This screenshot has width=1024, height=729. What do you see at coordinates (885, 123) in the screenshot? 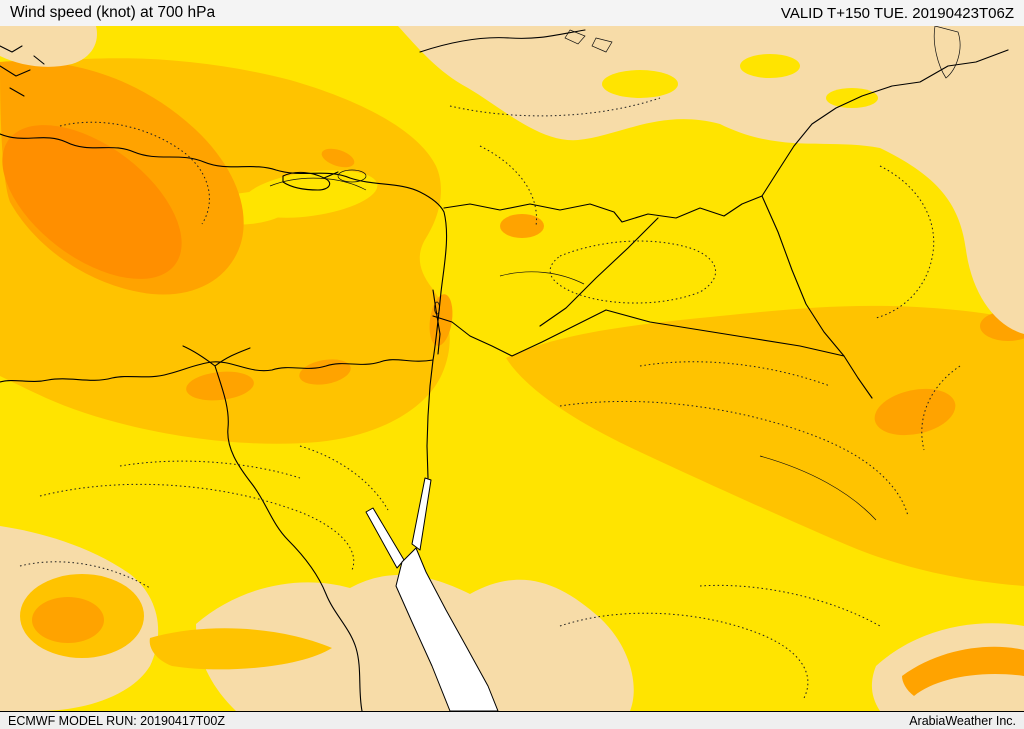
I see `turkey-iran-border` at bounding box center [885, 123].